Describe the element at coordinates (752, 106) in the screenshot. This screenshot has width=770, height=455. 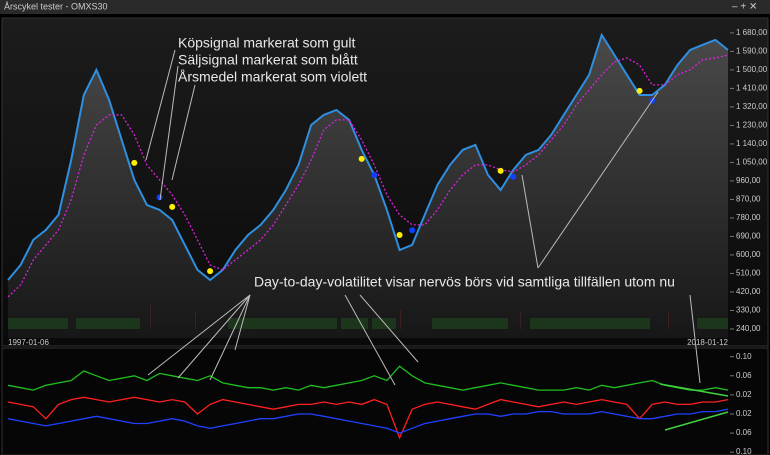
I see `y-tick-label: 1 320,00` at that location.